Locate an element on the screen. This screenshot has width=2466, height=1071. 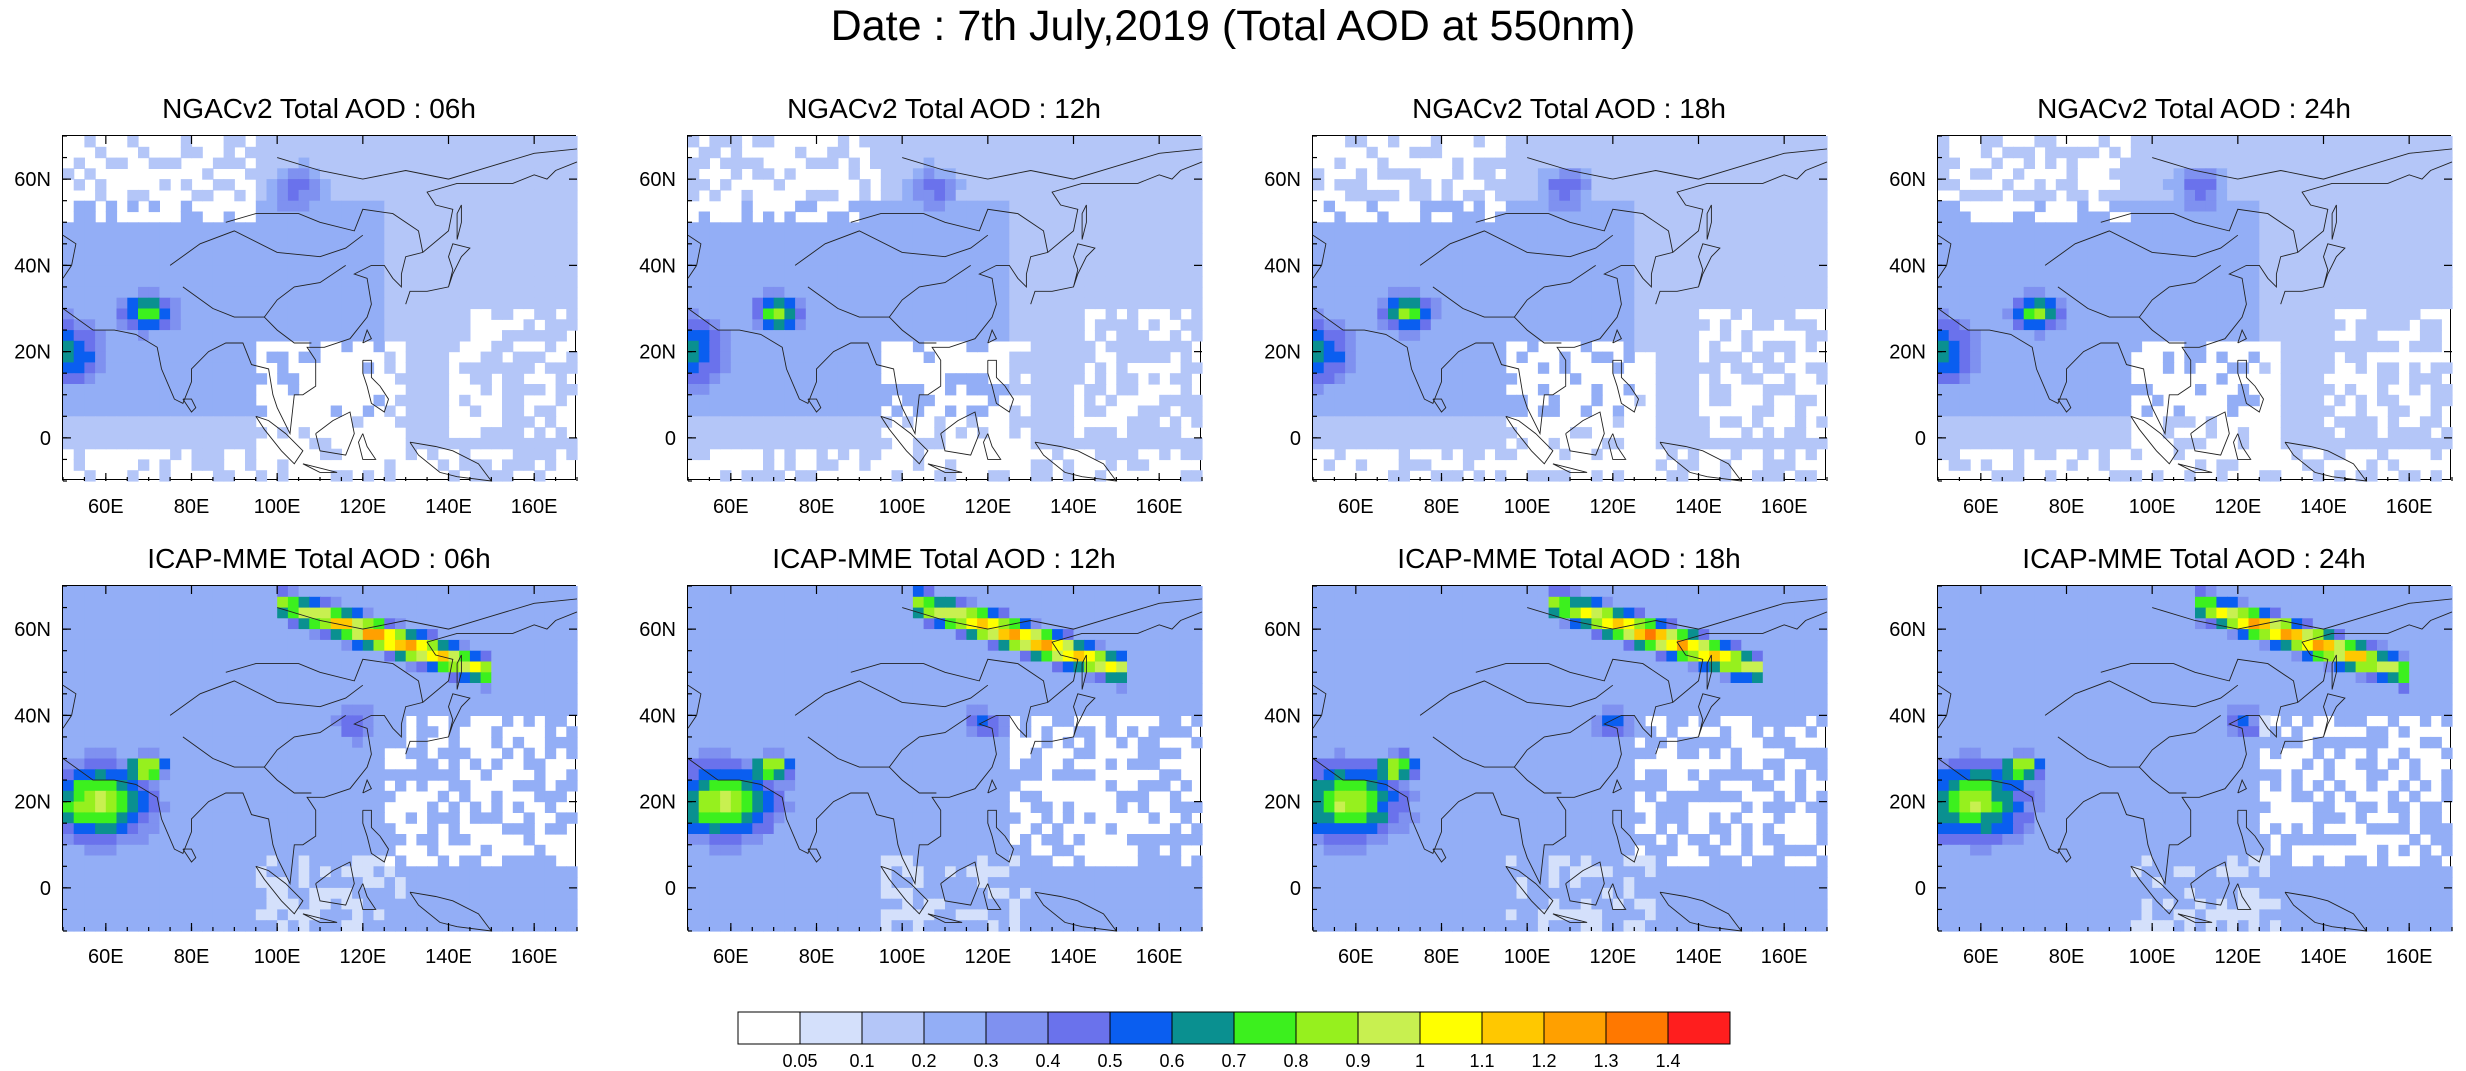
panel-title: NGACv2 Total AOD : 12h is located at coordinates (944, 108).